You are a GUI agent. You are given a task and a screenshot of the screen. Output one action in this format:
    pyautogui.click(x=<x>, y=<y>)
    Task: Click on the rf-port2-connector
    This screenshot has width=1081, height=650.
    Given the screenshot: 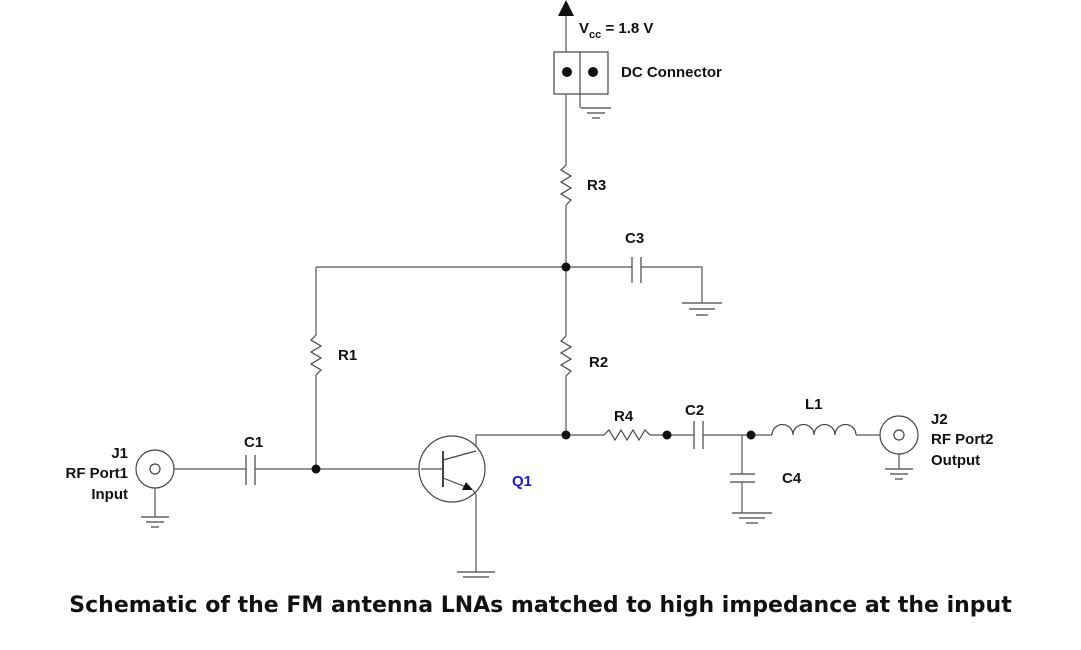 What is the action you would take?
    pyautogui.click(x=899, y=442)
    